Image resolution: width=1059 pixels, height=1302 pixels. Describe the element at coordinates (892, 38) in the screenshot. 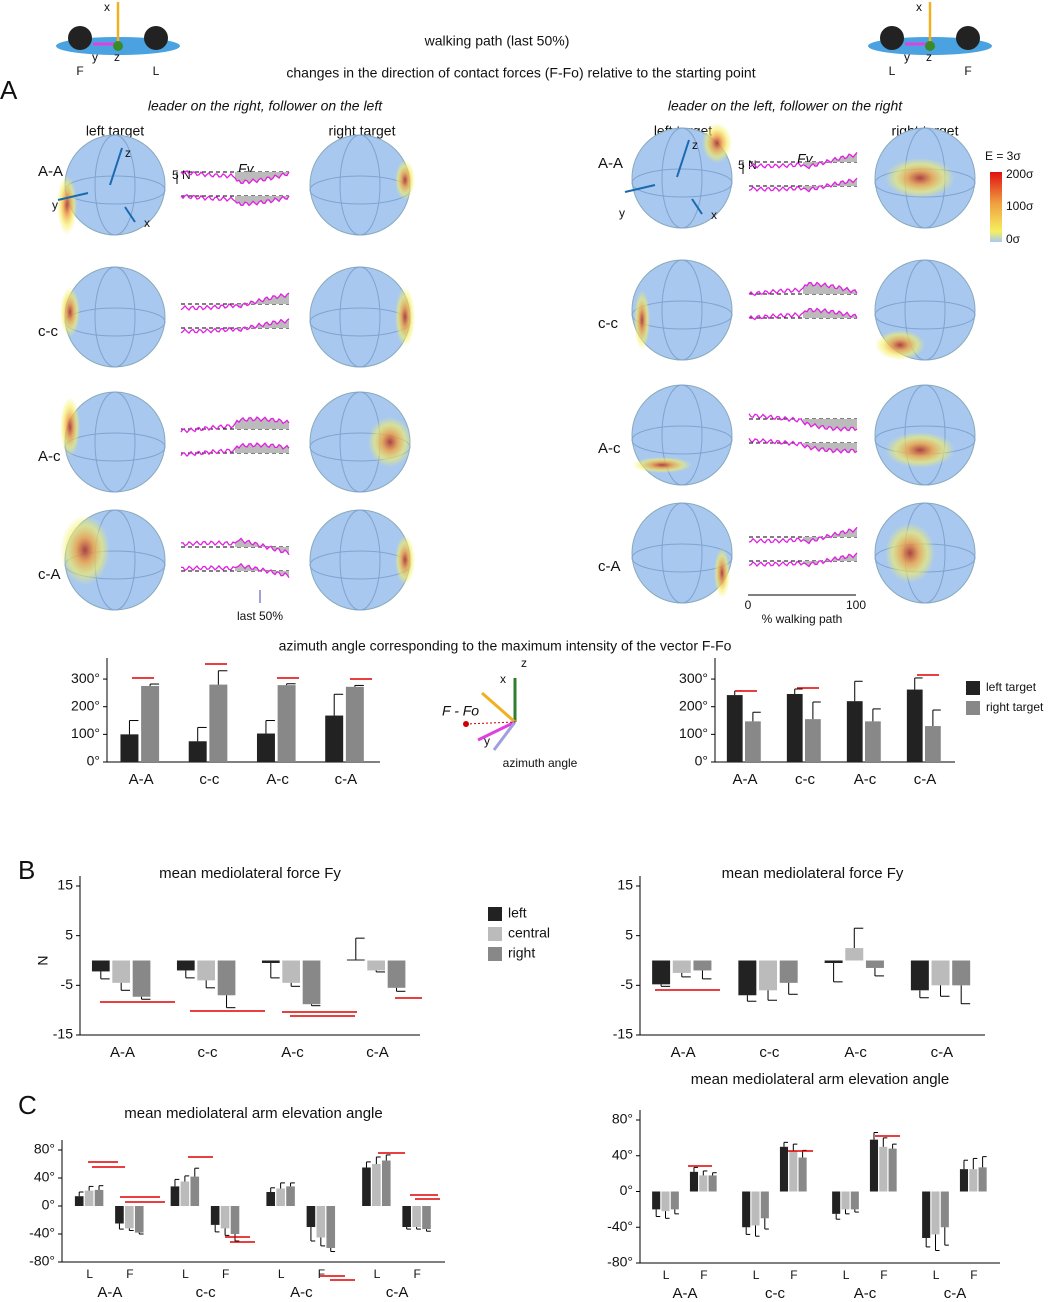

I see `icon-person` at that location.